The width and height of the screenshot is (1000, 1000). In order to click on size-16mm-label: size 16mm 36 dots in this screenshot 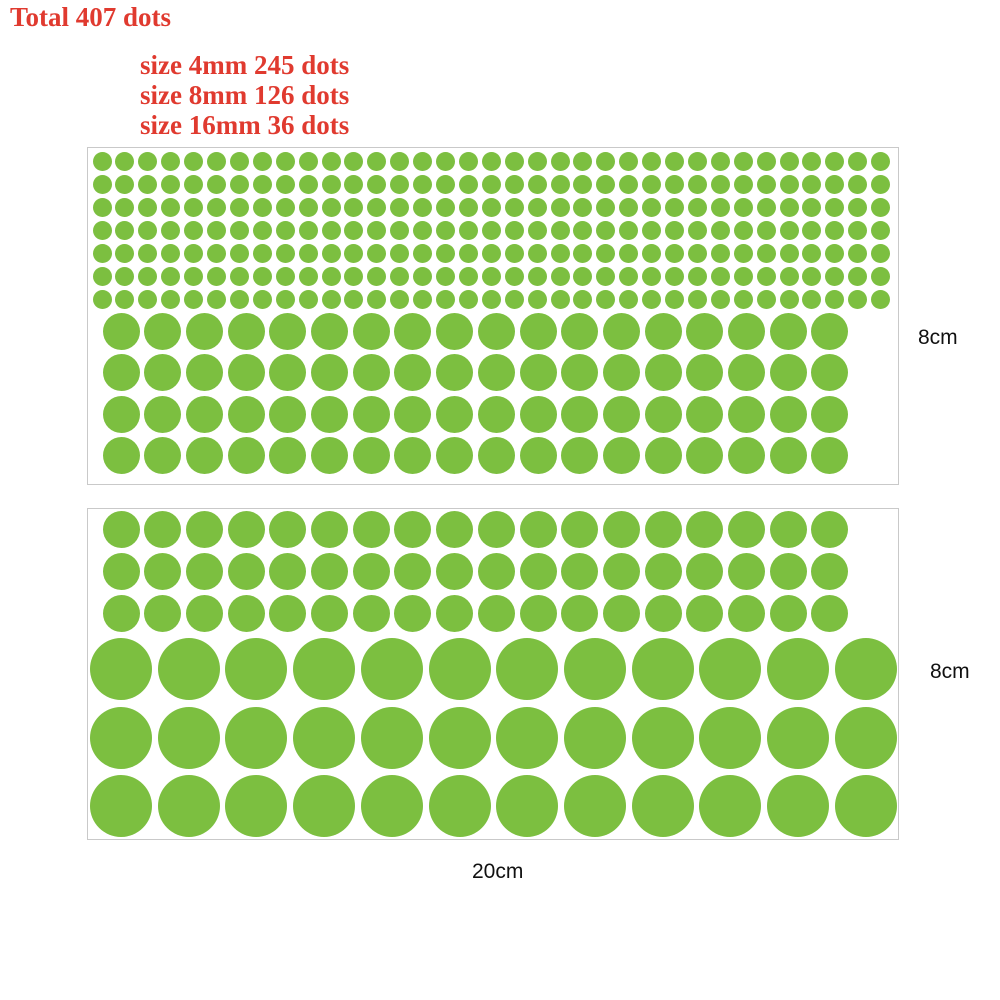, I will do `click(245, 125)`.